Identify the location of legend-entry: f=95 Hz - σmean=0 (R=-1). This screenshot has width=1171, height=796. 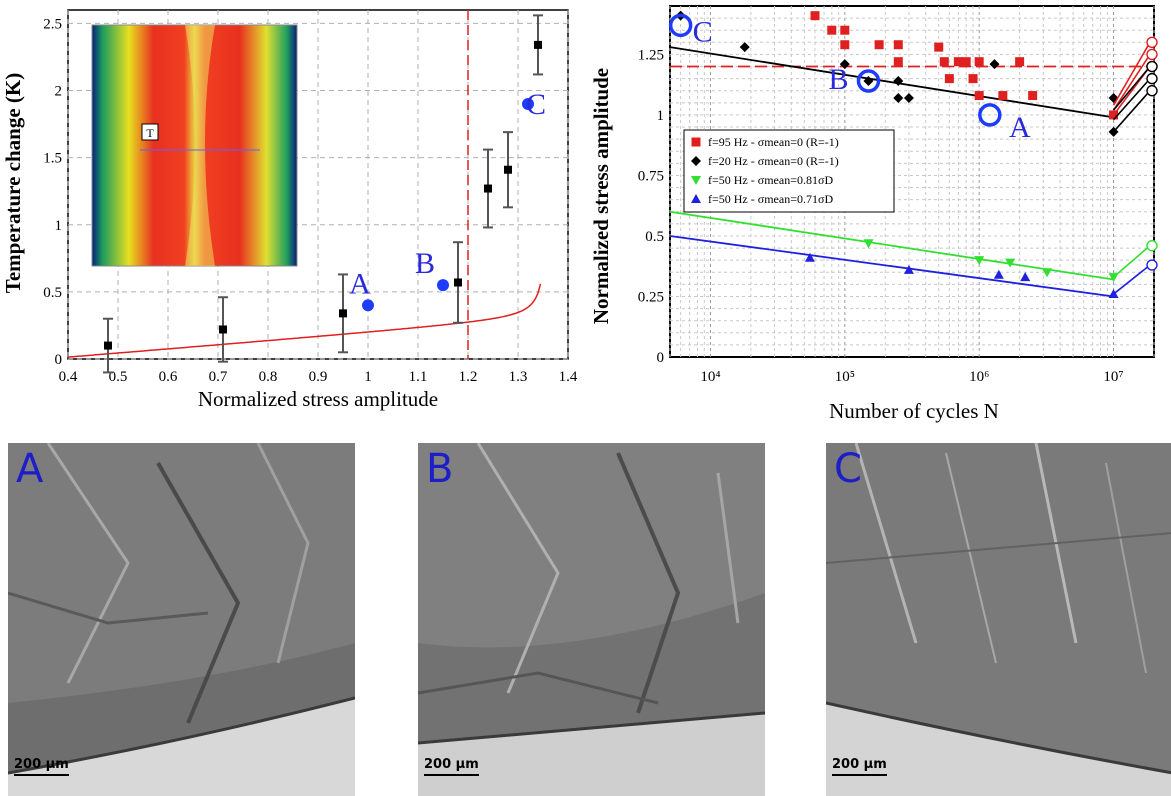
(773, 142).